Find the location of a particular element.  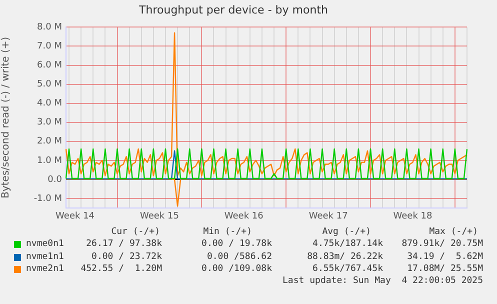

text: 6.55k/767.45k is located at coordinates (347, 269).